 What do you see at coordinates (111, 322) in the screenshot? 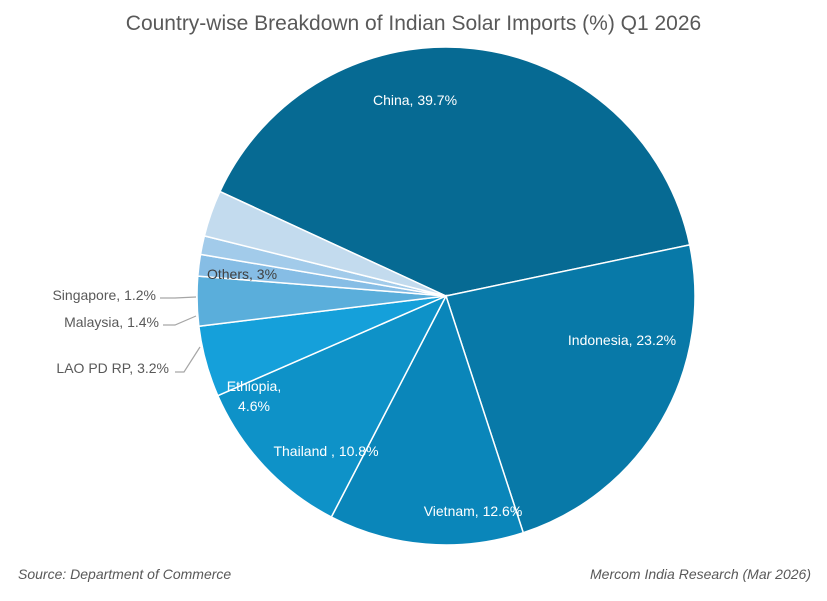
I see `slice-label-malaysia-1-4: Malaysia, 1.4%` at bounding box center [111, 322].